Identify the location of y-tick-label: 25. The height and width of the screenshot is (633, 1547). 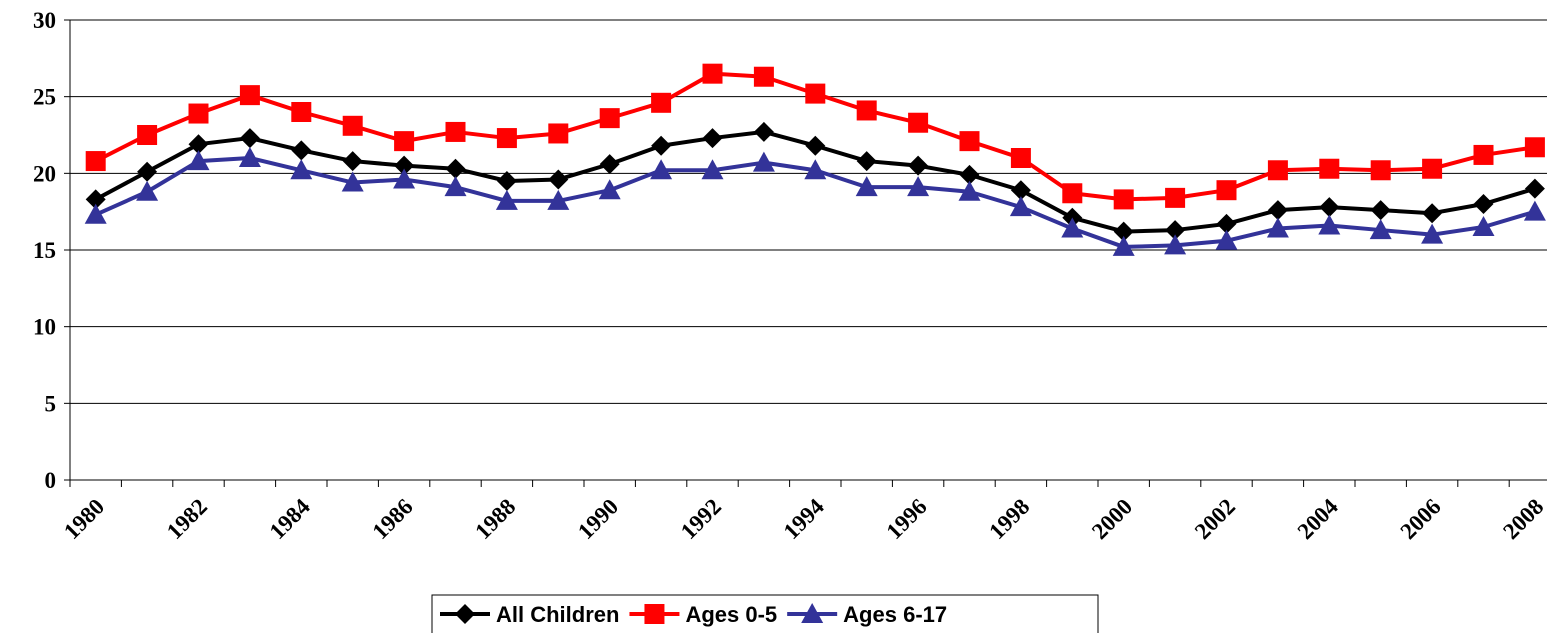
(44, 97).